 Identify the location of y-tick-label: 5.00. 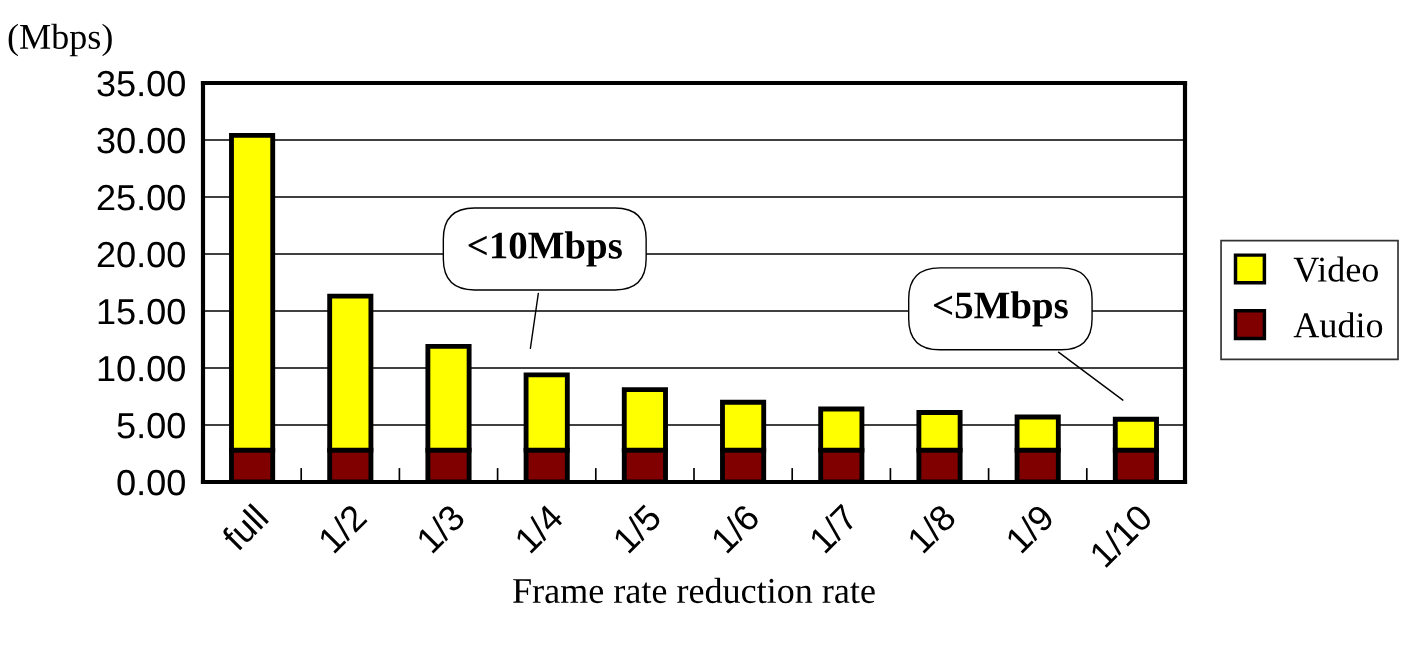
(151, 425).